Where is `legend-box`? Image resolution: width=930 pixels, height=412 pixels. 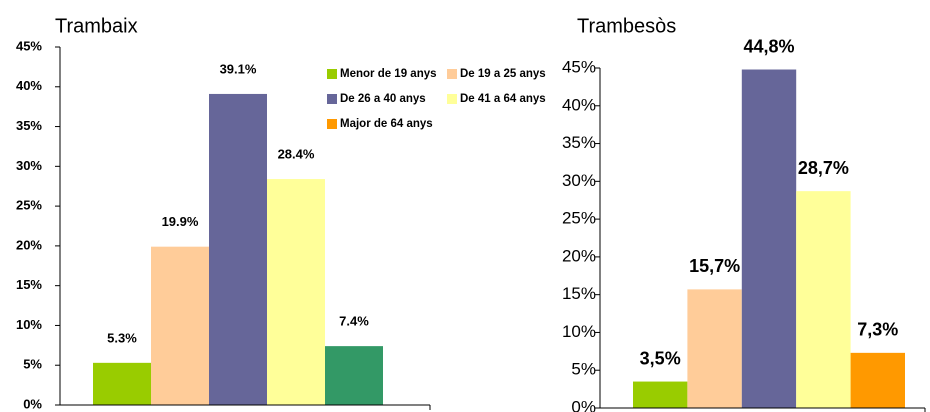
legend-box is located at coordinates (439, 99).